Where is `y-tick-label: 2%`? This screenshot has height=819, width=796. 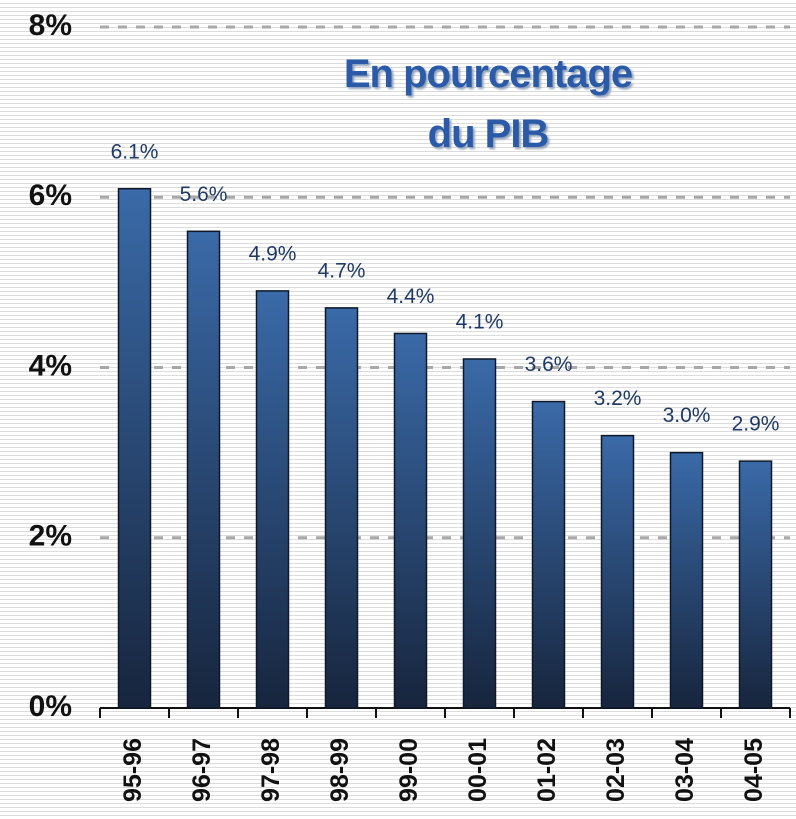 y-tick-label: 2% is located at coordinates (50, 536).